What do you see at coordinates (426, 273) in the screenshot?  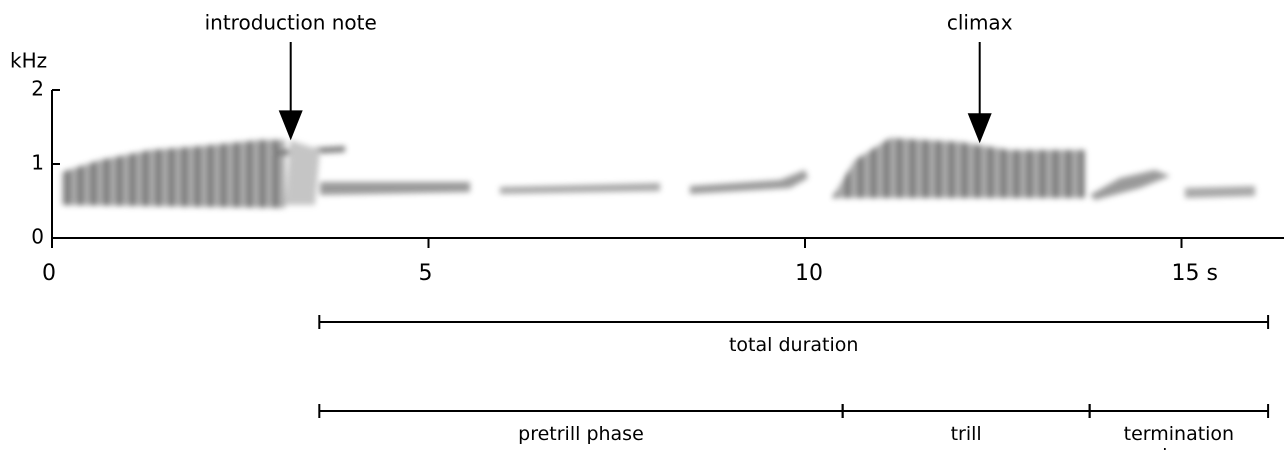 I see `x-tick-label: 5` at bounding box center [426, 273].